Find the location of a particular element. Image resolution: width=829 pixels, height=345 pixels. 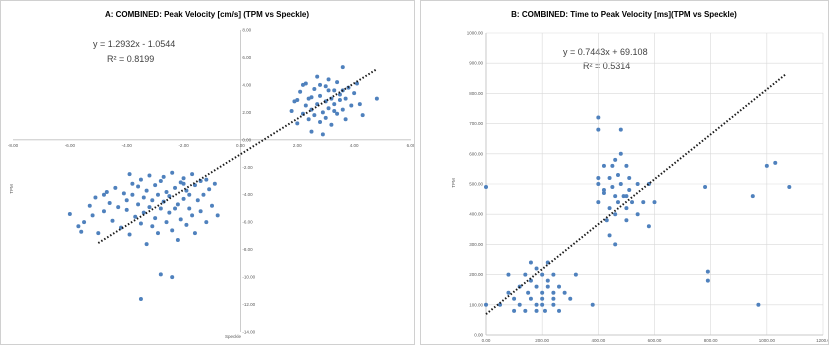

chart-a-y-tick-label: -10.00 is located at coordinates (248, 277).